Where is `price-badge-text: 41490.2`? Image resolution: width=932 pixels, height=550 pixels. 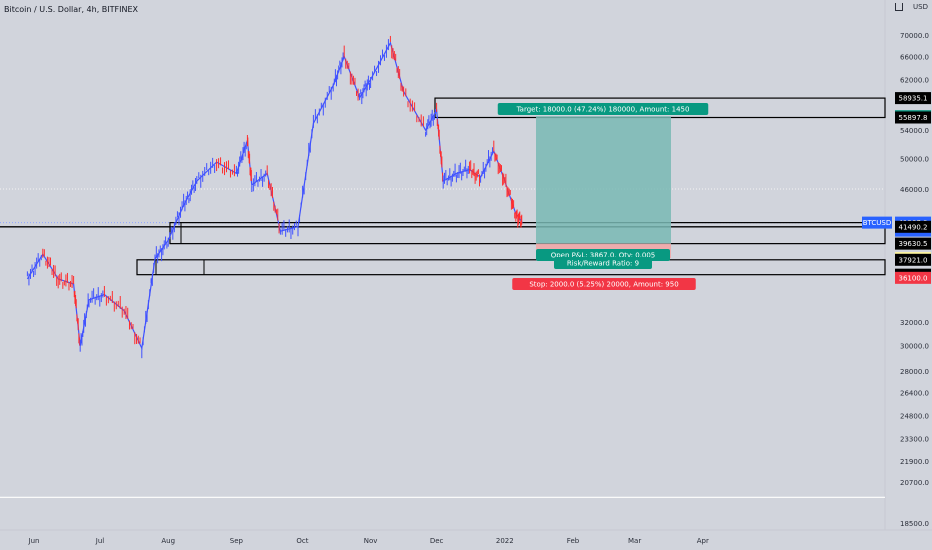
price-badge-text: 41490.2 is located at coordinates (913, 227).